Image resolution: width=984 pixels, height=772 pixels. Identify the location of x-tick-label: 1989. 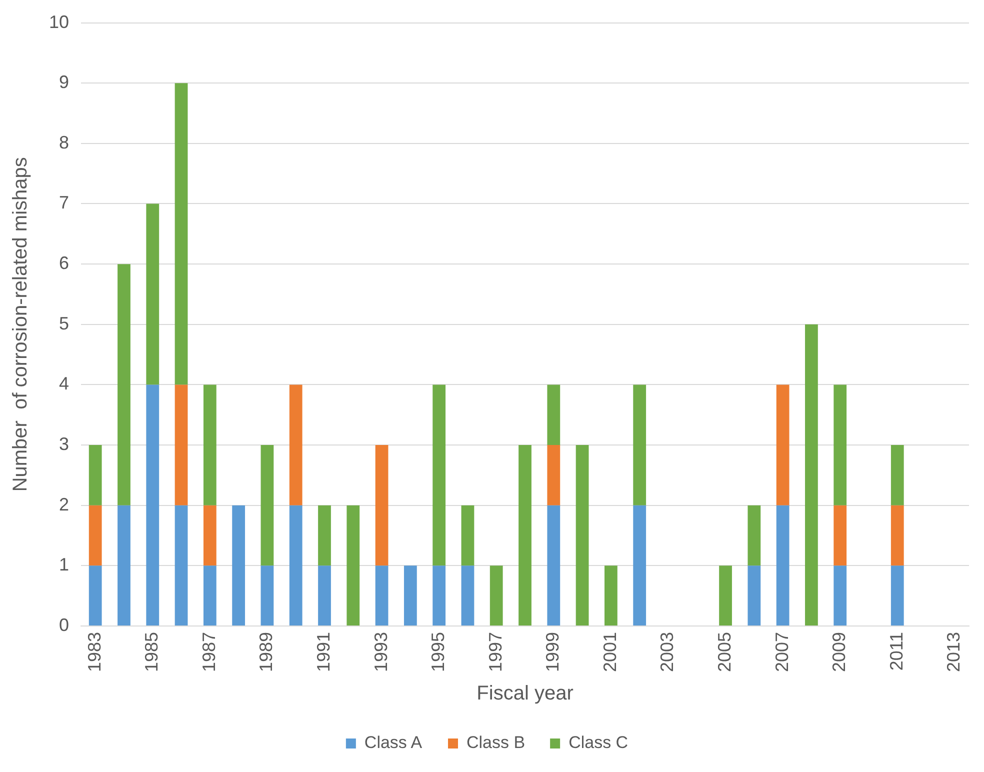
(266, 652).